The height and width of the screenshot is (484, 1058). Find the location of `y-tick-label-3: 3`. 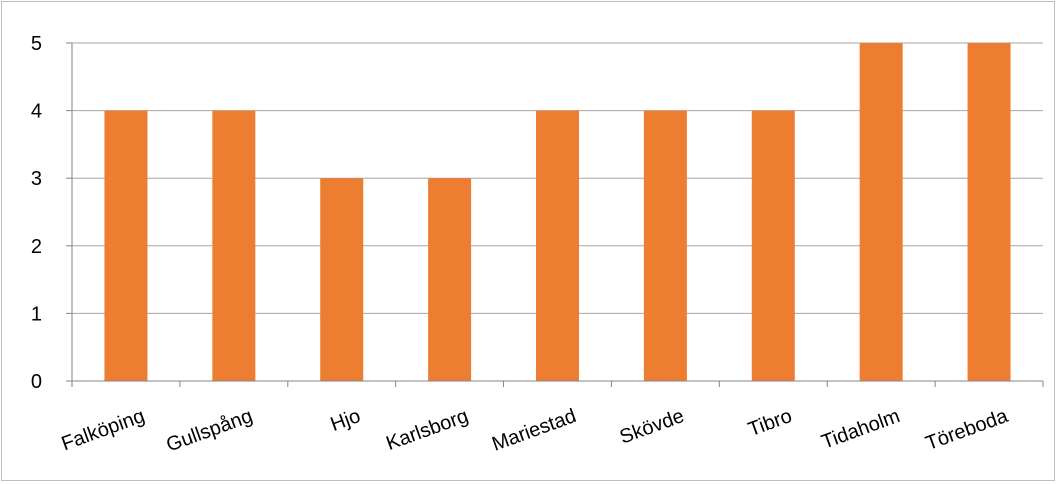

y-tick-label-3: 3 is located at coordinates (36, 179).